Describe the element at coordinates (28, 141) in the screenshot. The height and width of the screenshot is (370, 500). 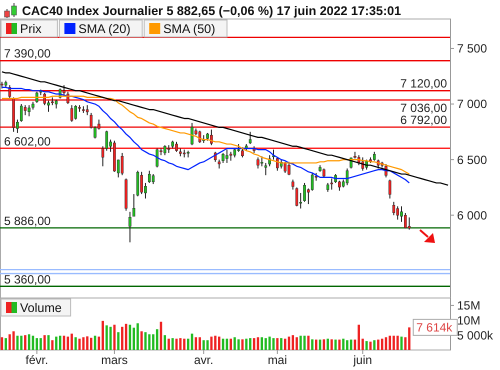
I see `ref-line-label: 6 602,00` at that location.